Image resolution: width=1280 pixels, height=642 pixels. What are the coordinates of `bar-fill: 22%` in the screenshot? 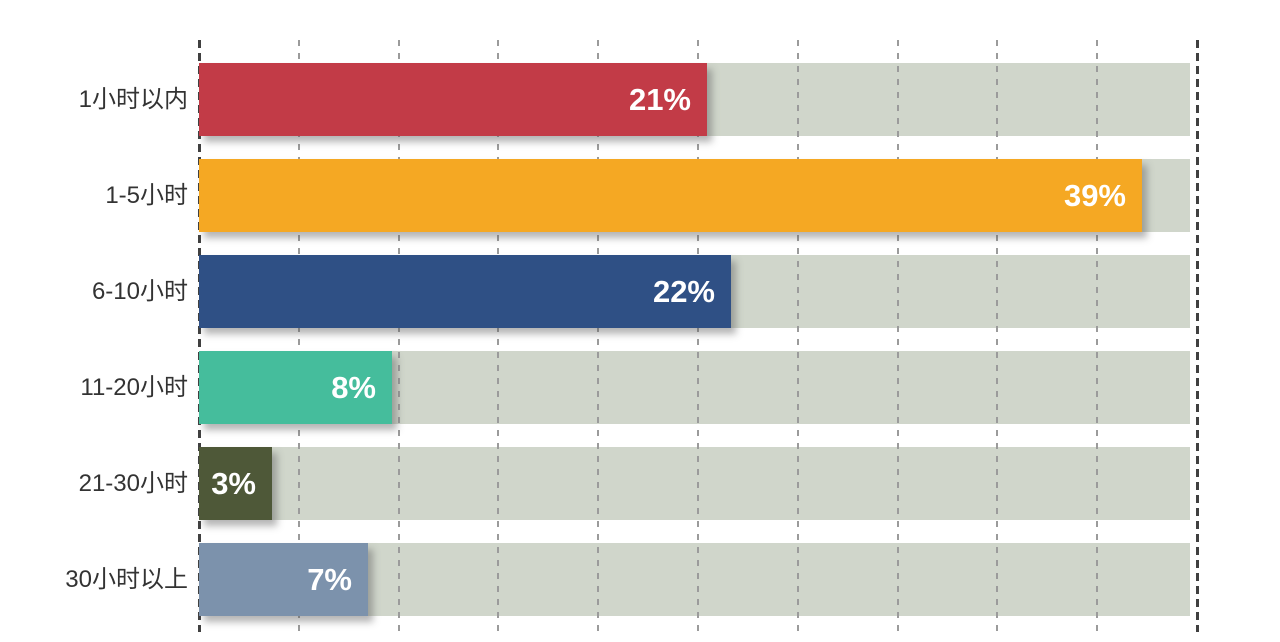 It's located at (465, 291).